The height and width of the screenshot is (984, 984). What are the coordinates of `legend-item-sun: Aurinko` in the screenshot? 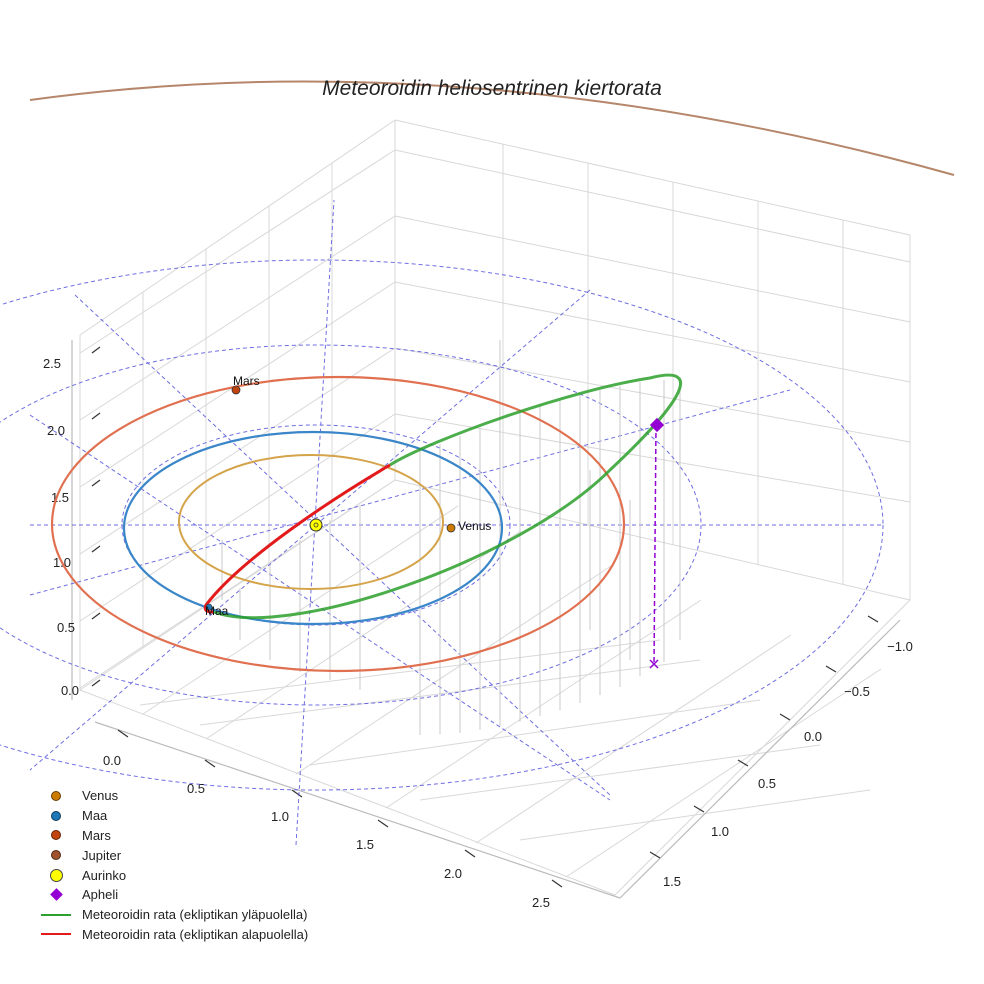 It's located at (172, 875).